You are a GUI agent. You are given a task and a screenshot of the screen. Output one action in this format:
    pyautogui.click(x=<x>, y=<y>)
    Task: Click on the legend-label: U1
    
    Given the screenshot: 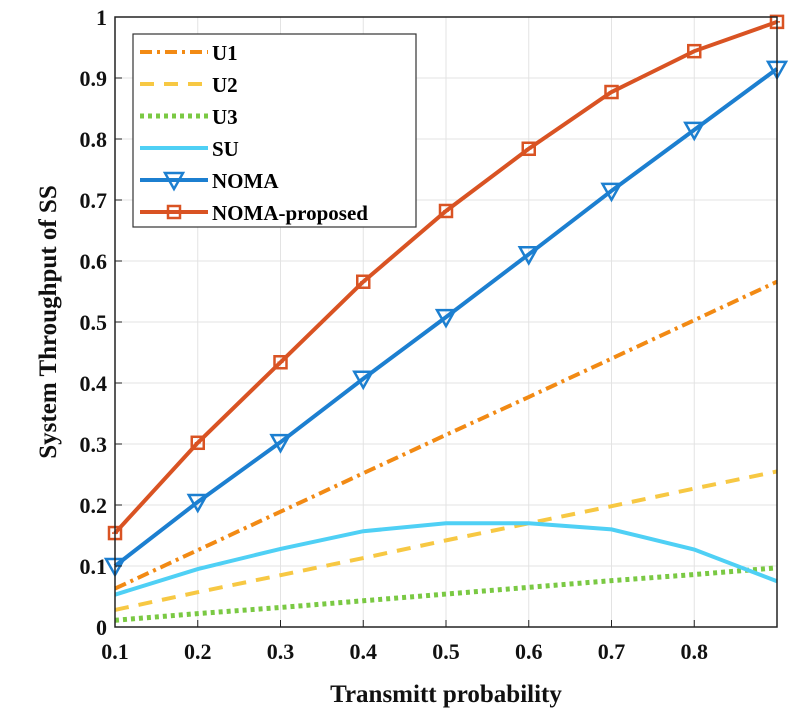 What is the action you would take?
    pyautogui.click(x=225, y=53)
    